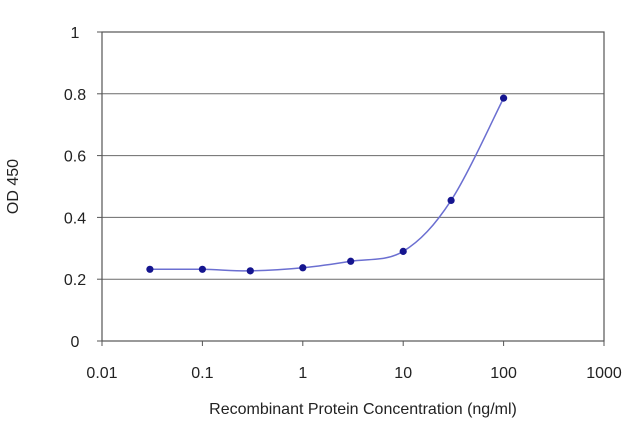 Image resolution: width=640 pixels, height=427 pixels. I want to click on y-tick-label: 0.4, so click(75, 218).